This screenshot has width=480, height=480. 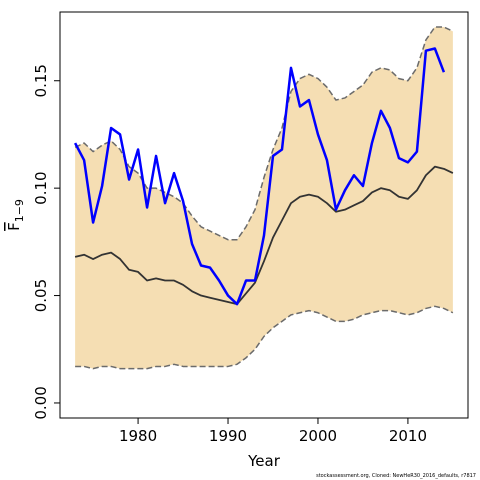 I want to click on x-axis-label: Year, so click(x=264, y=461).